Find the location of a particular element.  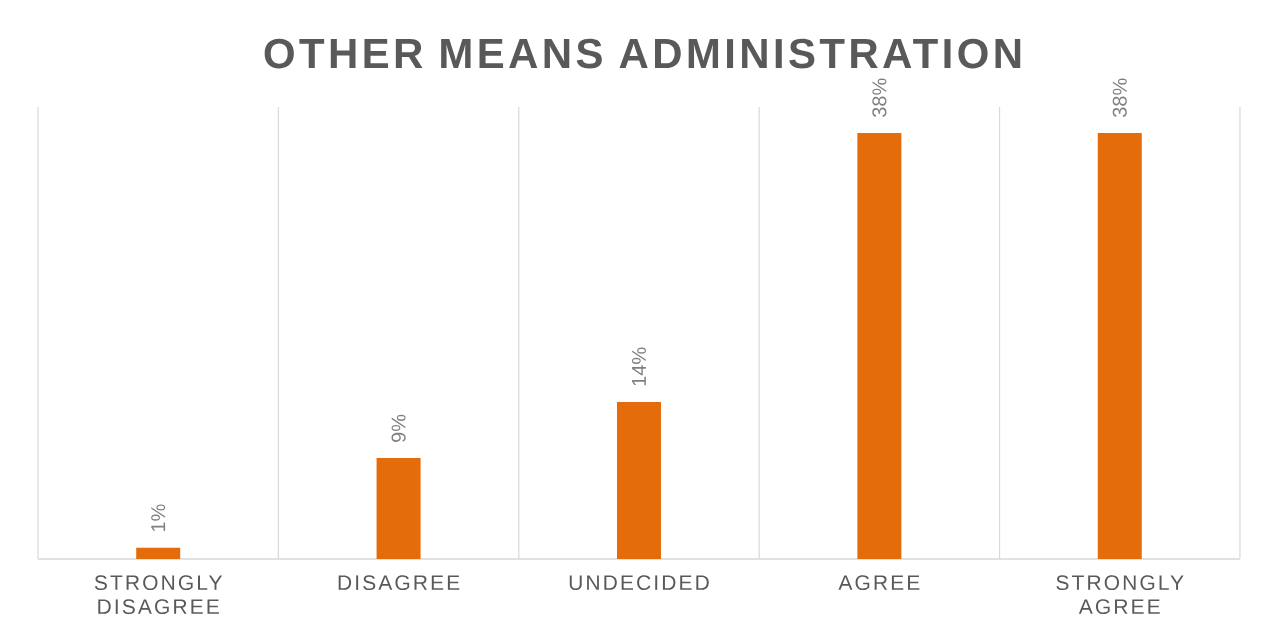

x-tick-label: DISAGREE is located at coordinates (399, 583).